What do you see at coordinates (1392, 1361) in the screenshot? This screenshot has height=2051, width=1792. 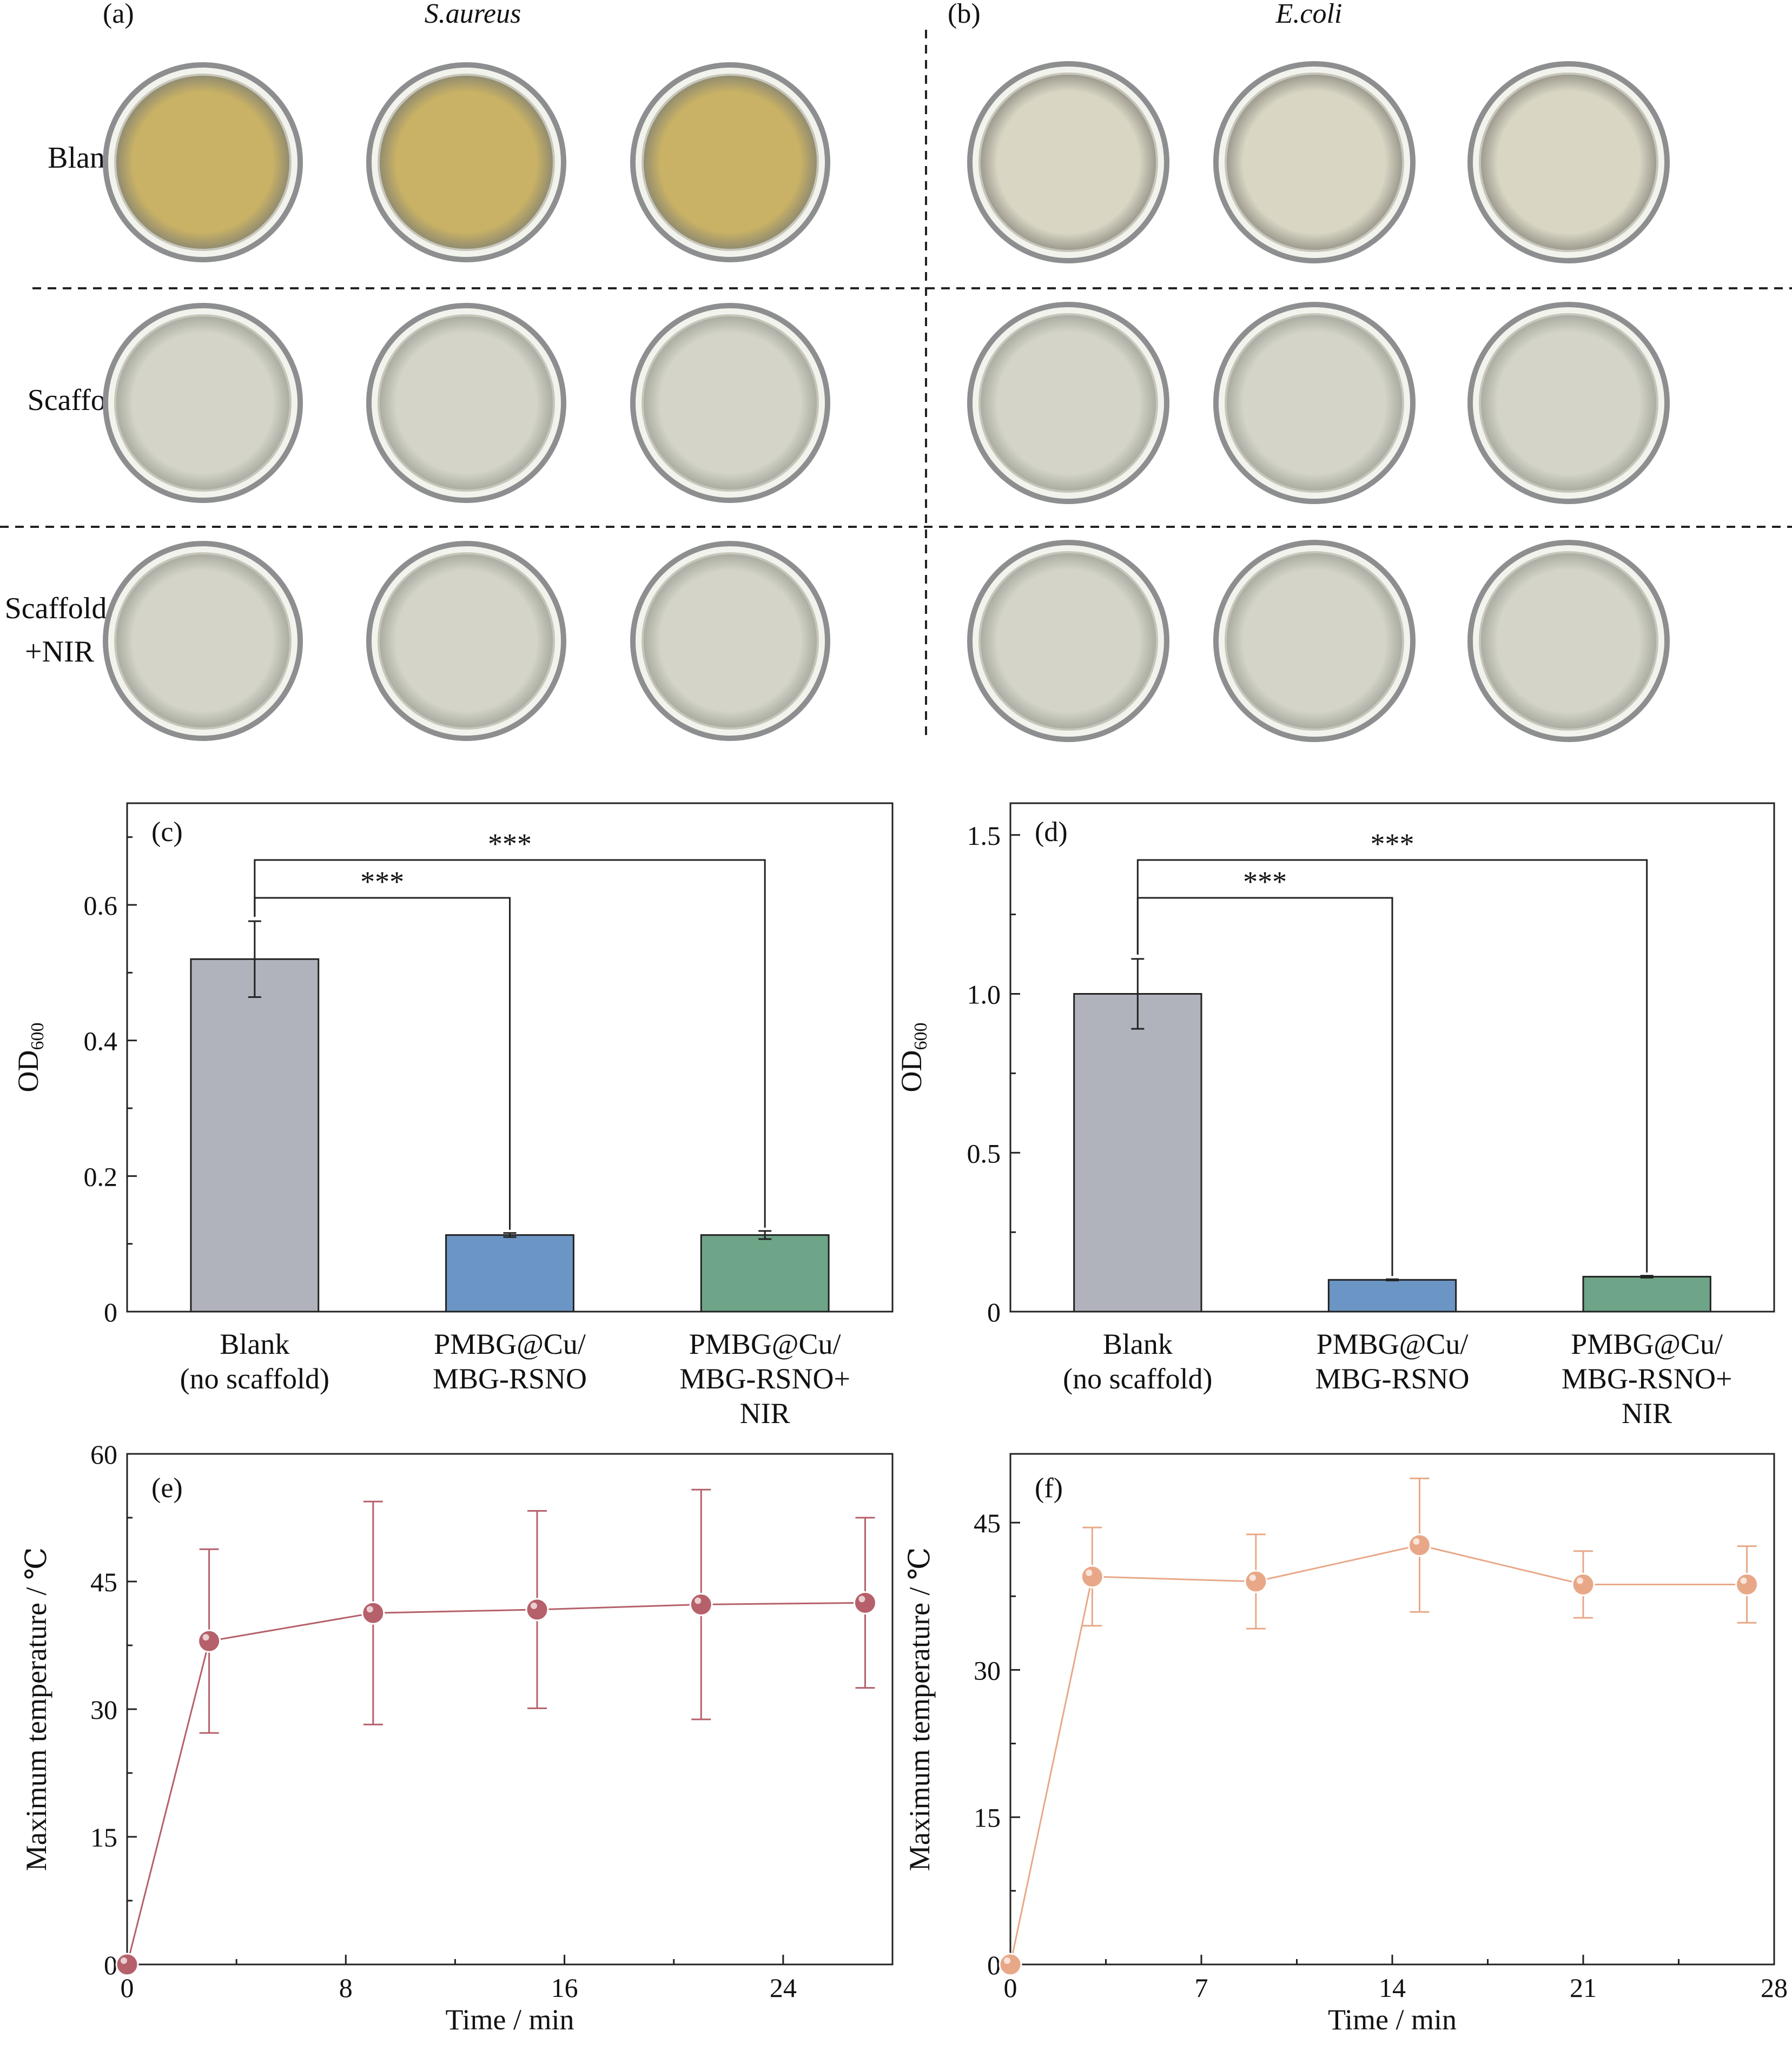 I see `category-label-2: PMBG@Cu/MBG-RSNO` at bounding box center [1392, 1361].